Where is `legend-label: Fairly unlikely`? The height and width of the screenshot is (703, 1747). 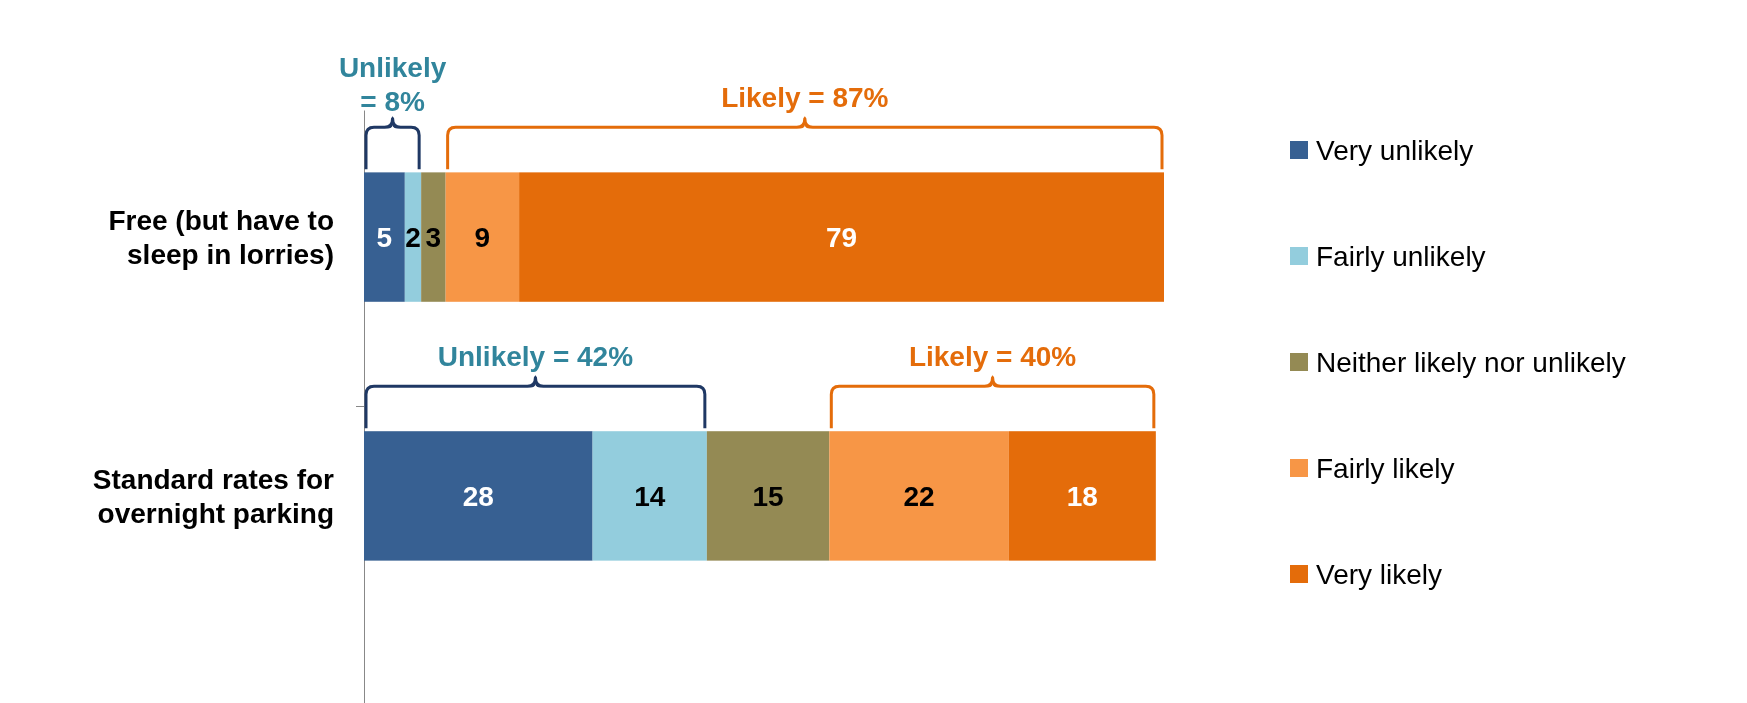 legend-label: Fairly unlikely is located at coordinates (1401, 256).